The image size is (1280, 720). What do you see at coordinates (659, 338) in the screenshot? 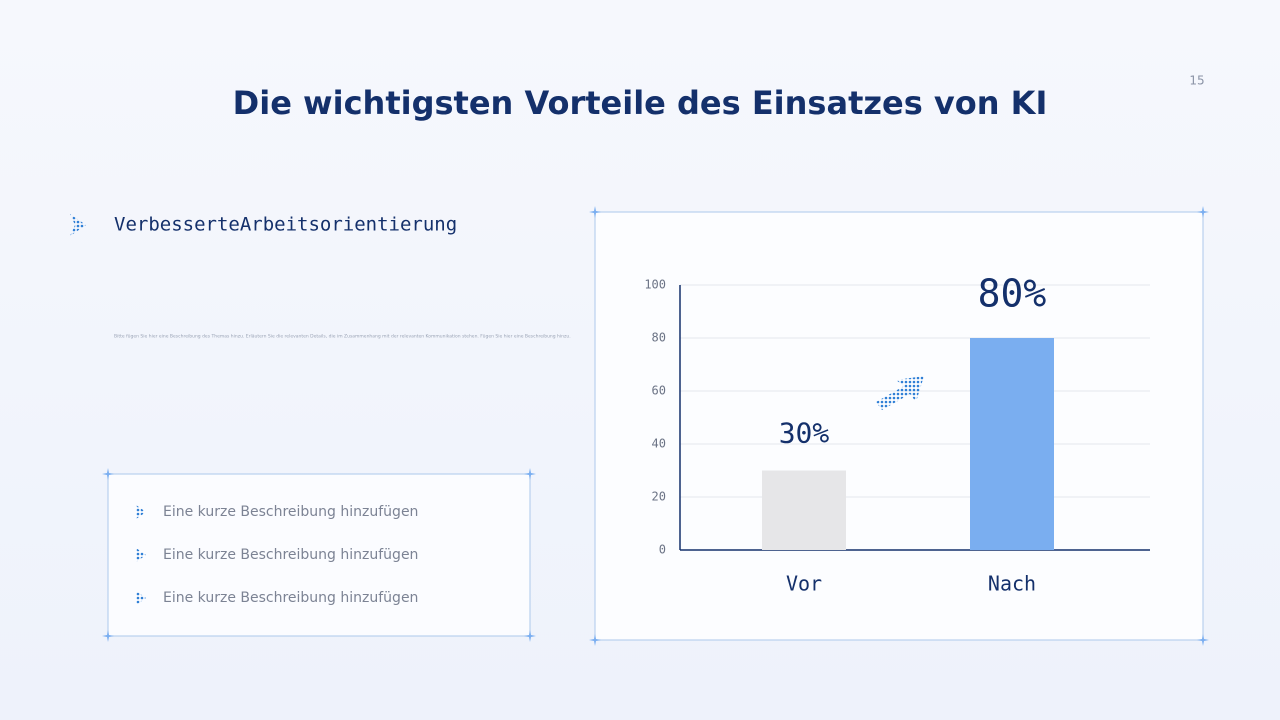
I see `y-tick-label: 80` at bounding box center [659, 338].